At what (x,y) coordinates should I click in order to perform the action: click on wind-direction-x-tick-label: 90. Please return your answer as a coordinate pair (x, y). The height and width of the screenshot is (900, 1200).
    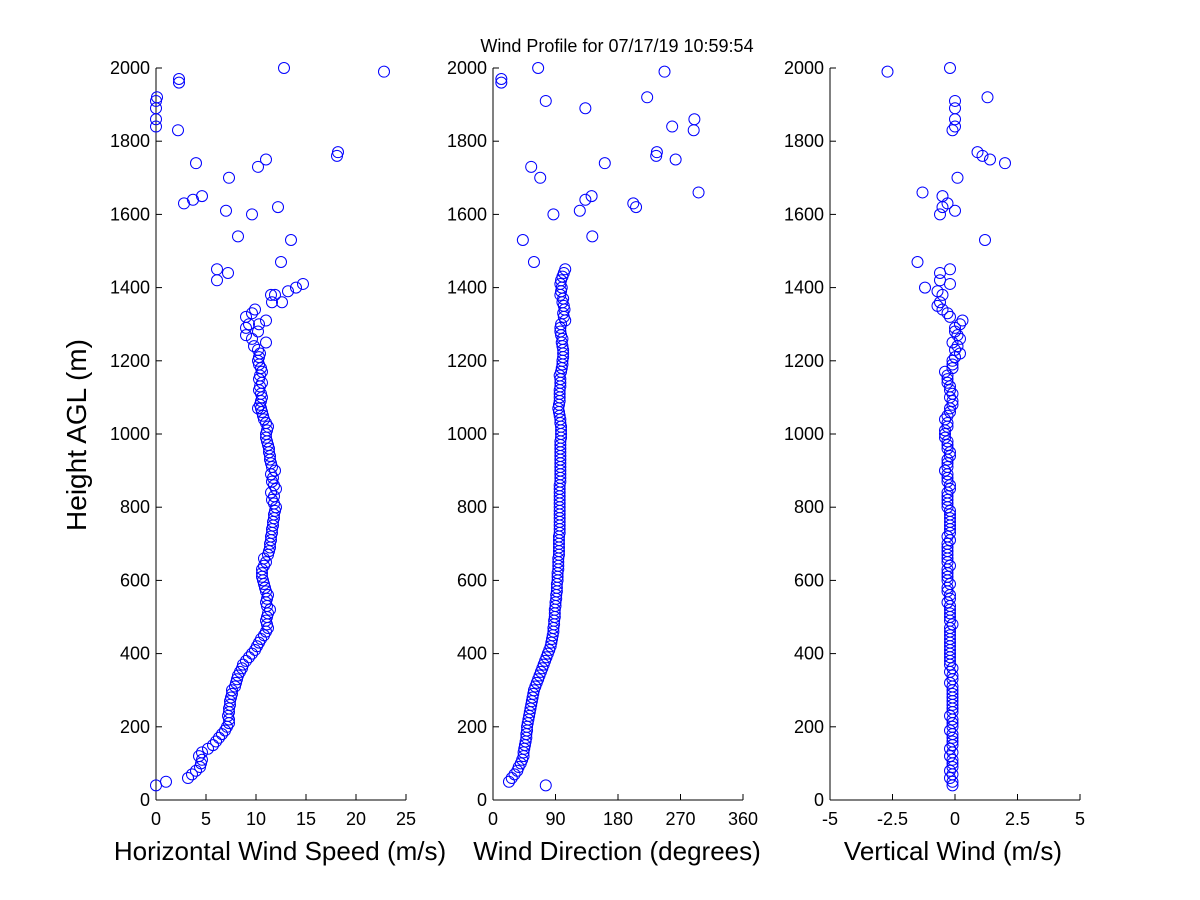
    Looking at the image, I should click on (555, 819).